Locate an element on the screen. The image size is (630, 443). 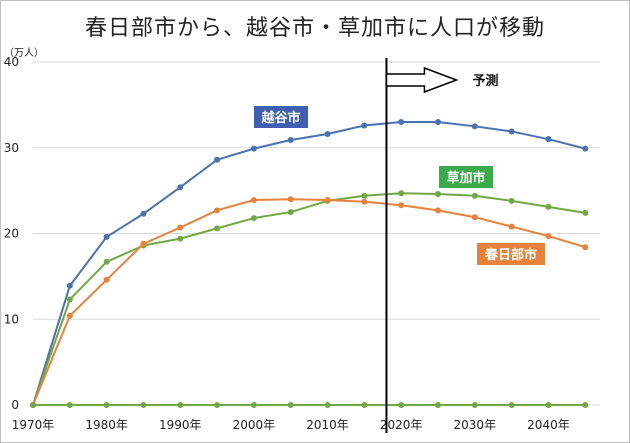
series-2-point-2015 is located at coordinates (364, 201).